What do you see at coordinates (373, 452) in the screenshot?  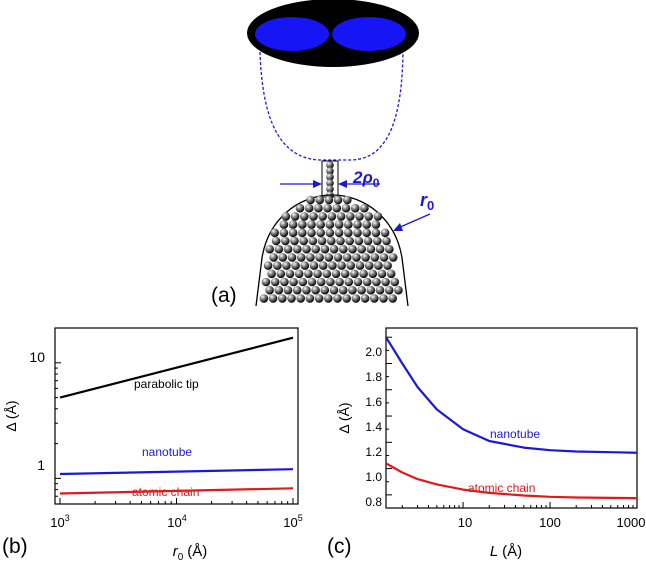 I see `panel-c-ytick-1.2: 1.2` at bounding box center [373, 452].